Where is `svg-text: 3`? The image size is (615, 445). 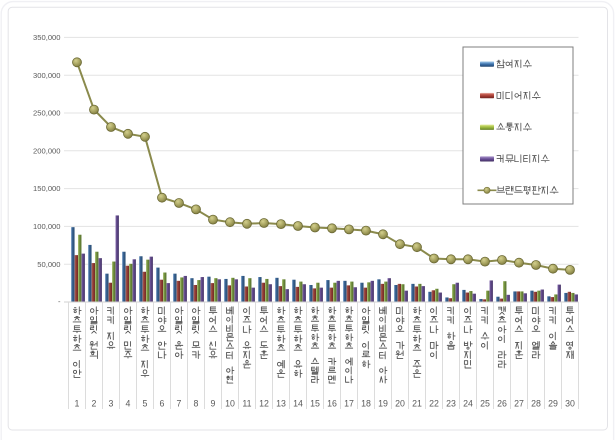 svg-text: 3 is located at coordinates (111, 403).